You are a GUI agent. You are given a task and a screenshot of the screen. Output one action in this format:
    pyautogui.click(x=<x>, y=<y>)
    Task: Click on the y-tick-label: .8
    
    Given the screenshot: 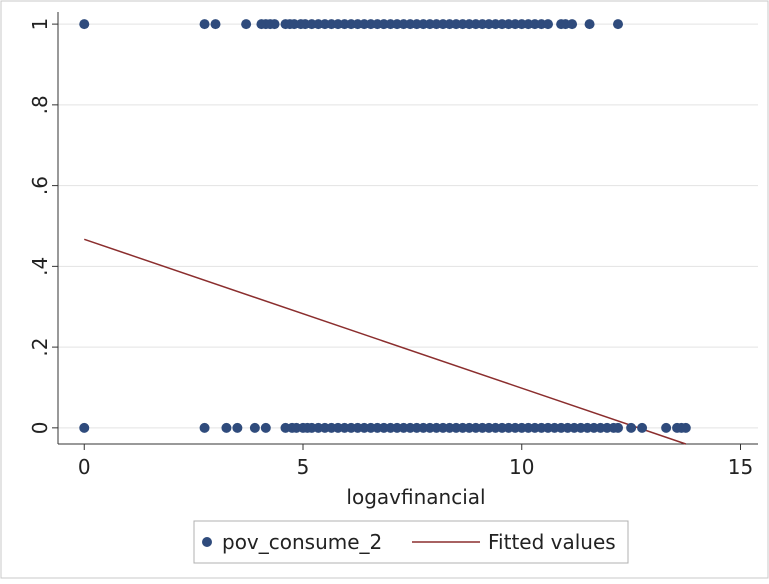 What is the action you would take?
    pyautogui.click(x=40, y=104)
    